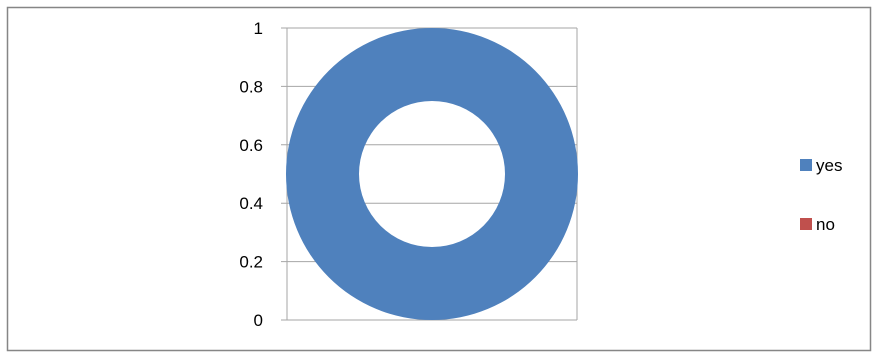  Describe the element at coordinates (258, 320) in the screenshot. I see `y-tick-label: 0` at that location.